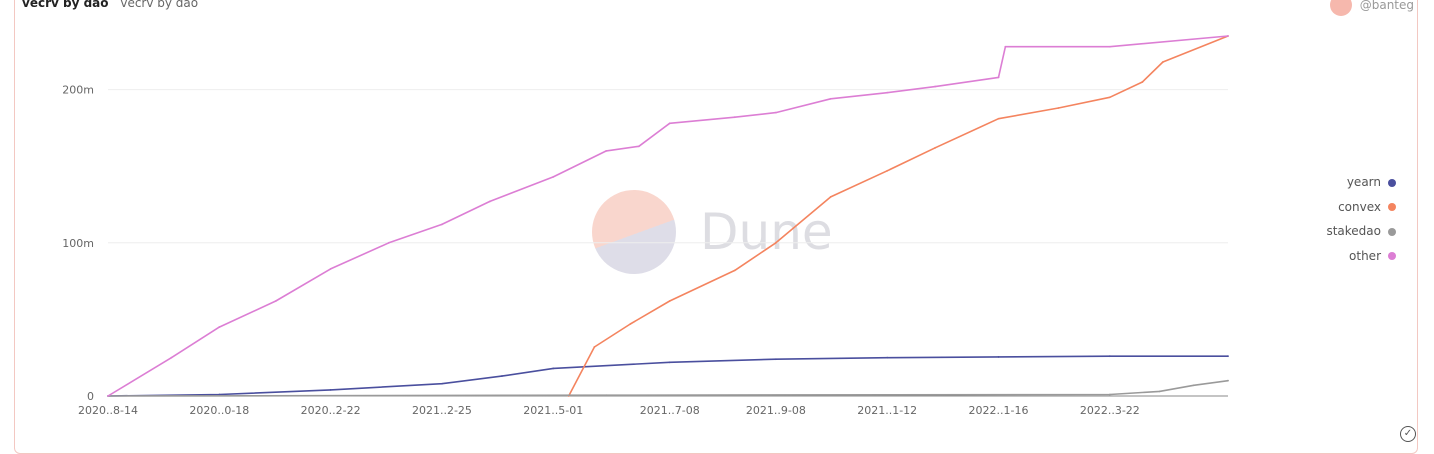 The width and height of the screenshot is (1434, 454). I want to click on x-tick-label: 2022..1-16, so click(999, 410).